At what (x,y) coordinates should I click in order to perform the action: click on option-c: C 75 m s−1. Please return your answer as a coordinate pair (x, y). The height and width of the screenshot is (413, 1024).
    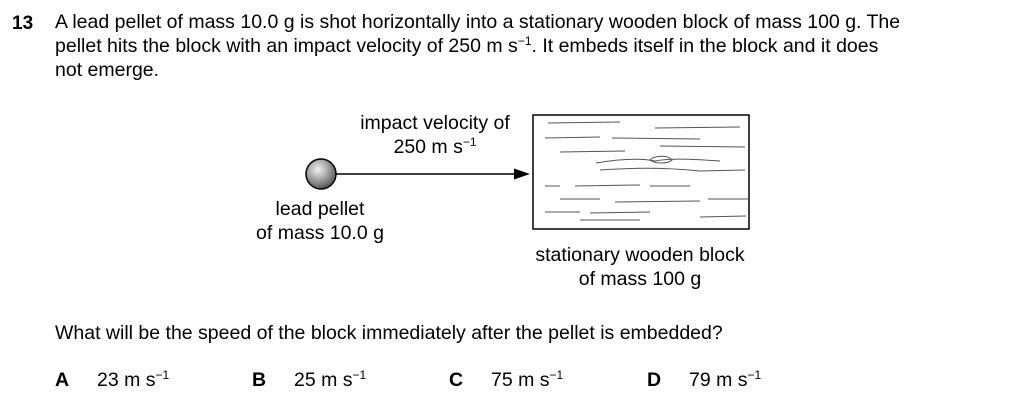
    Looking at the image, I should click on (506, 380).